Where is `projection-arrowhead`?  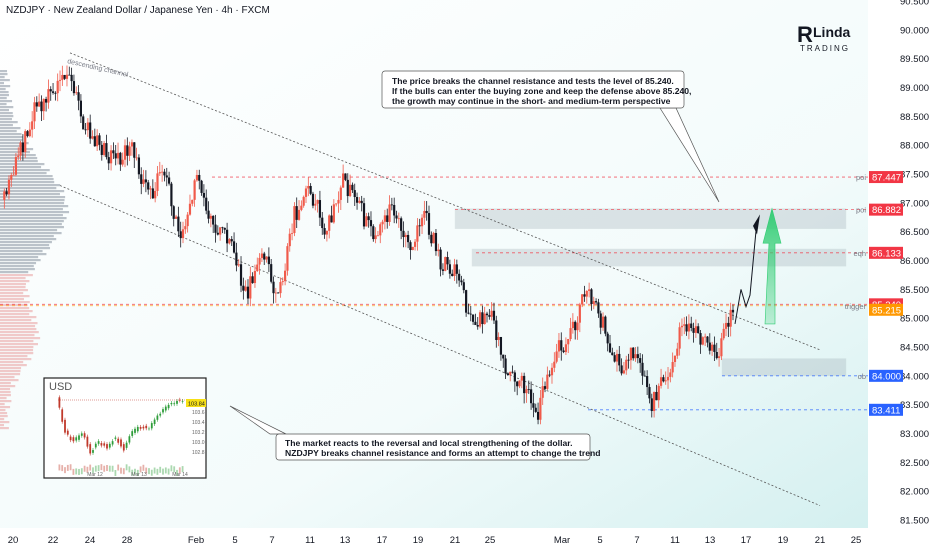 projection-arrowhead is located at coordinates (756, 224).